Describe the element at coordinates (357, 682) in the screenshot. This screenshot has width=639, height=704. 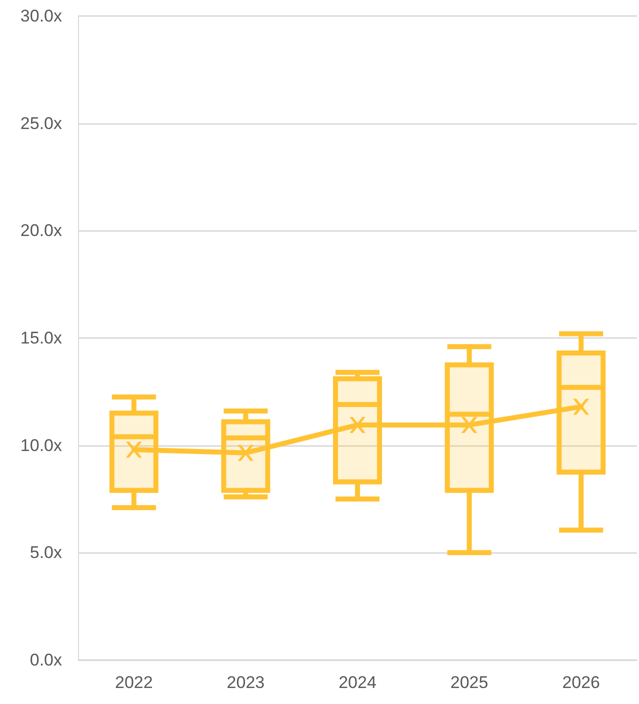
I see `x-tick-label: 2024` at that location.